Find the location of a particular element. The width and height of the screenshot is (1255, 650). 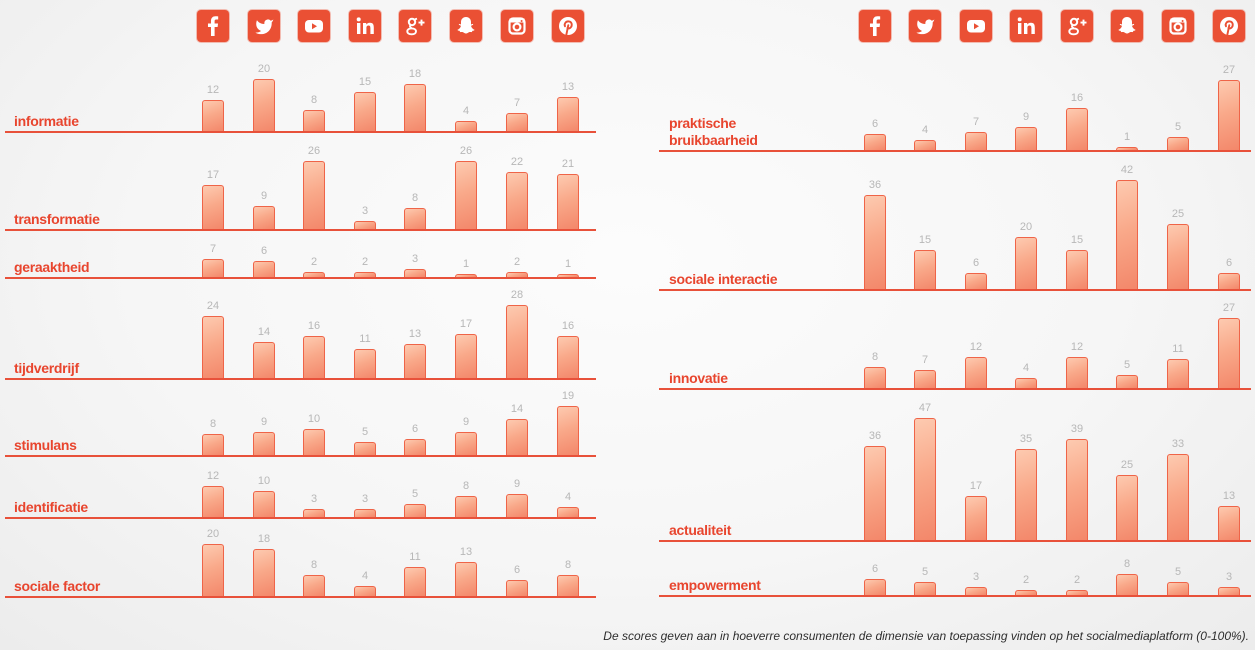

dimension-label: praktische bruikbaarheid is located at coordinates (713, 131).